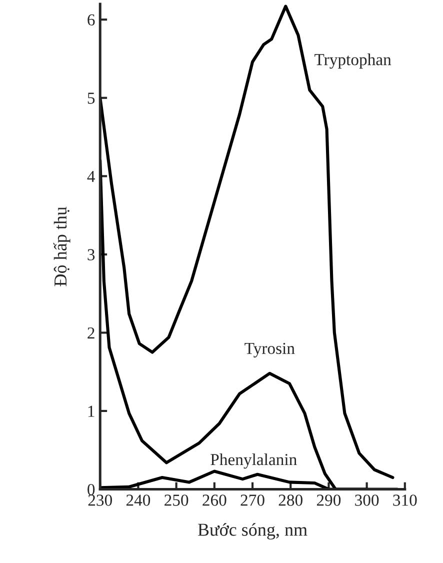 This screenshot has width=443, height=563. I want to click on y-tick-label: 6, so click(91, 20).